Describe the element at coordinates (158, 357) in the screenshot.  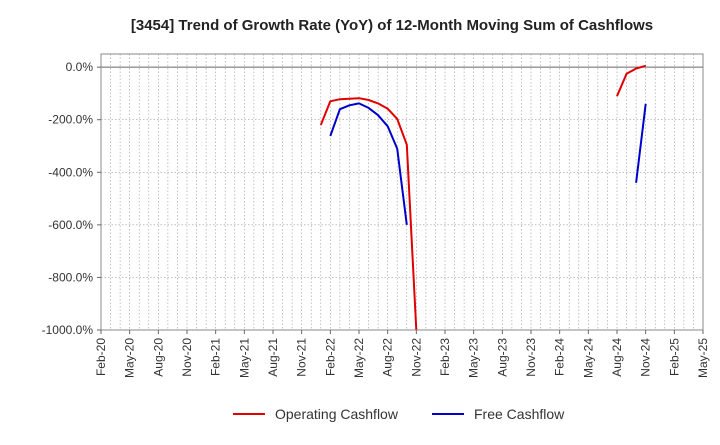
I see `x-tick-label: Aug-20` at that location.